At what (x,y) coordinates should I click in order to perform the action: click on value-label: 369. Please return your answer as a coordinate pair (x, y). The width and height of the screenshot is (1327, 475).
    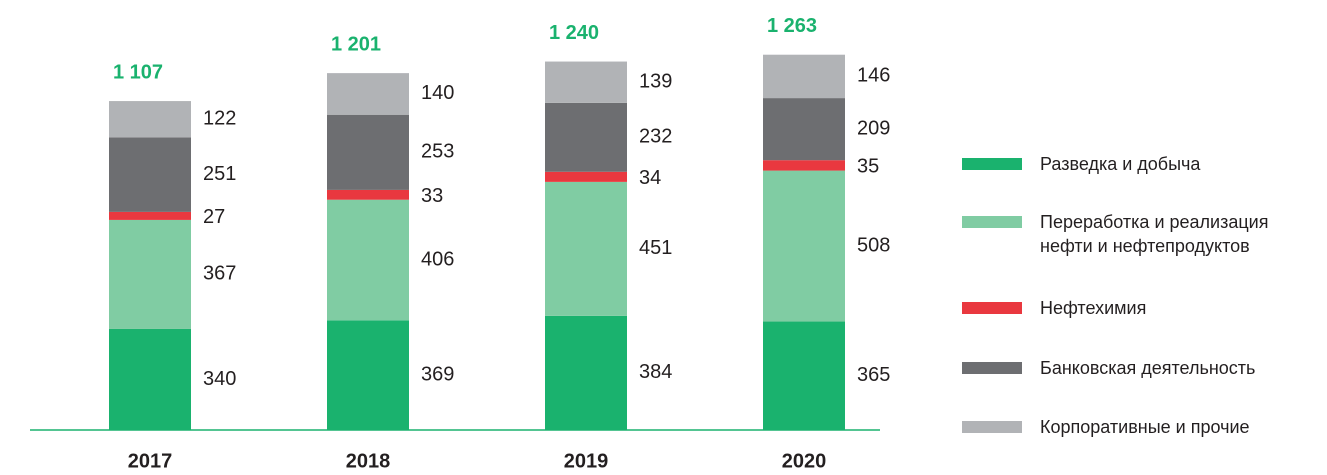
    Looking at the image, I should click on (437, 374).